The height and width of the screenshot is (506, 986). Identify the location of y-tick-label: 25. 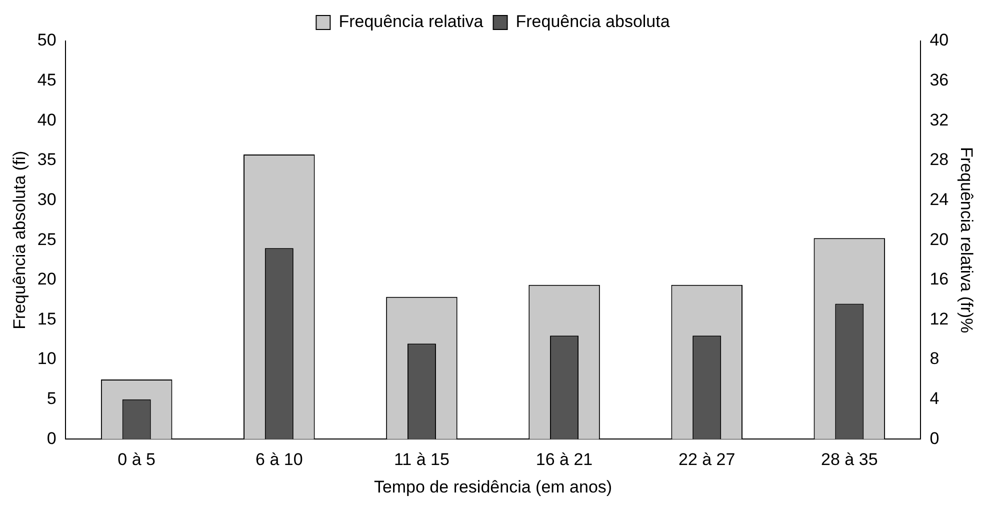
(46, 239).